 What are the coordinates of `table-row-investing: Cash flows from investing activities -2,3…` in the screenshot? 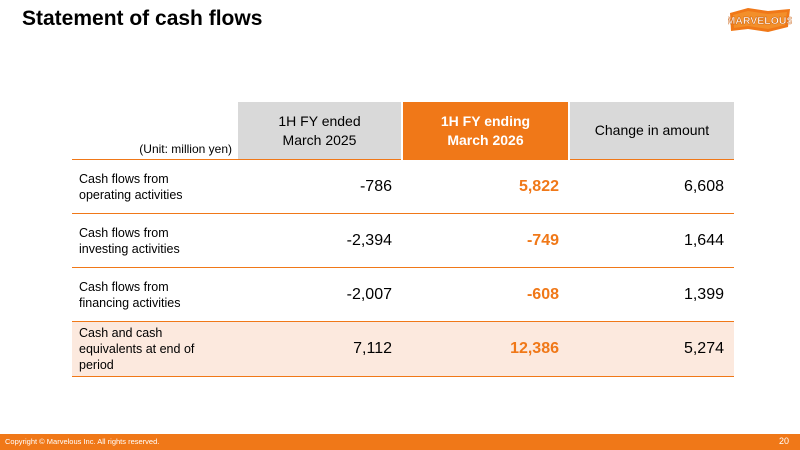 It's located at (403, 240).